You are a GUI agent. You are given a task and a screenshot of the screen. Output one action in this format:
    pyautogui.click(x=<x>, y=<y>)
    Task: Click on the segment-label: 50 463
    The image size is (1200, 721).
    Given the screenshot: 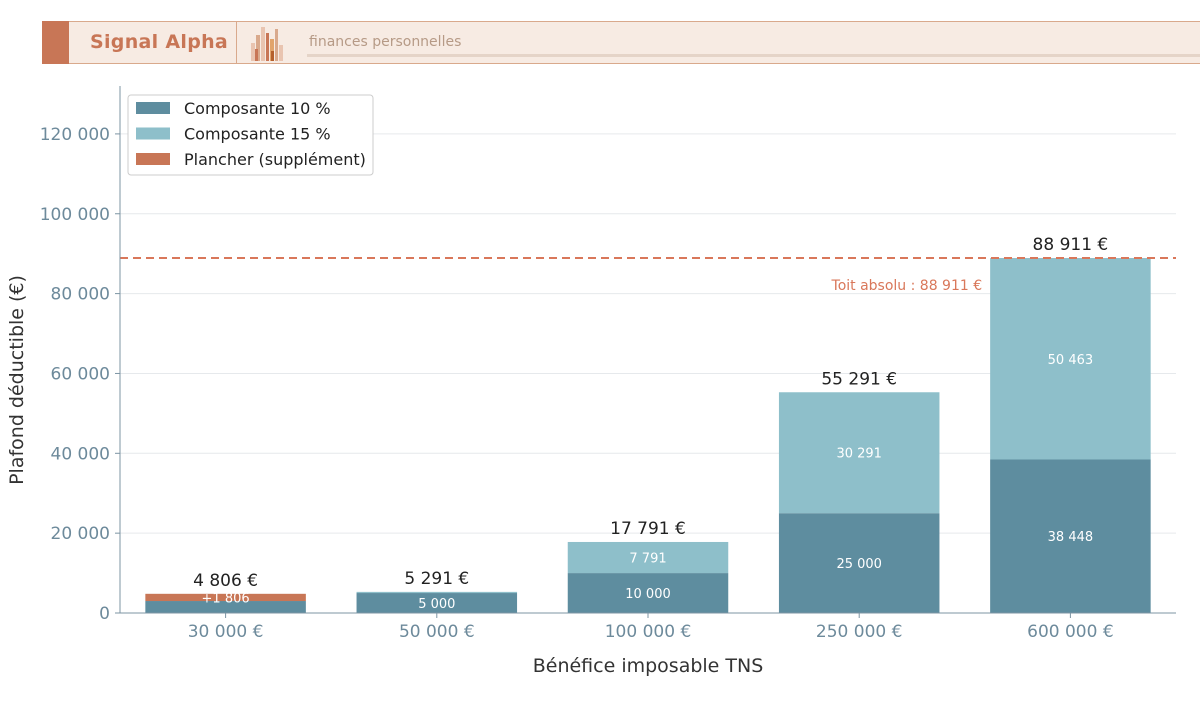 What is the action you would take?
    pyautogui.click(x=1071, y=360)
    